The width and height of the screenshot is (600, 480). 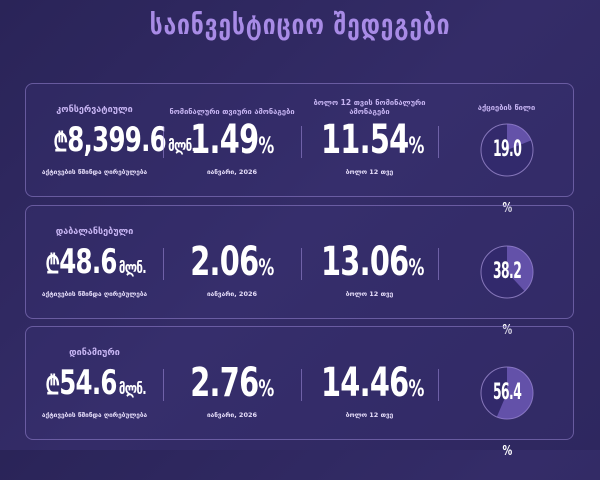 I want to click on page-title: საინვესტიციო შედეგები, so click(x=300, y=24).